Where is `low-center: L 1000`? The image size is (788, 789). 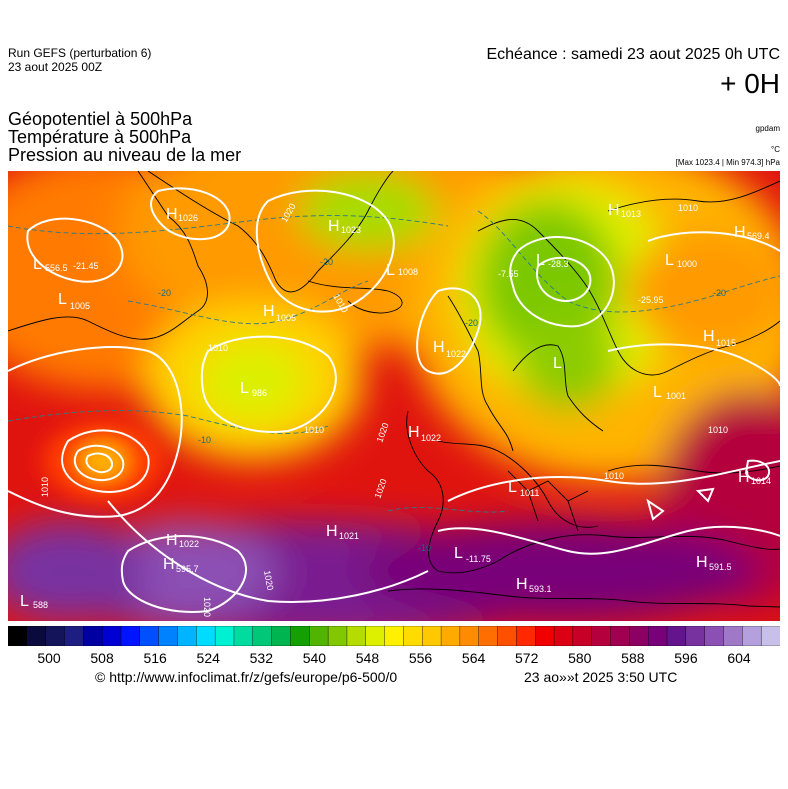
low-center: L 1000 is located at coordinates (681, 260).